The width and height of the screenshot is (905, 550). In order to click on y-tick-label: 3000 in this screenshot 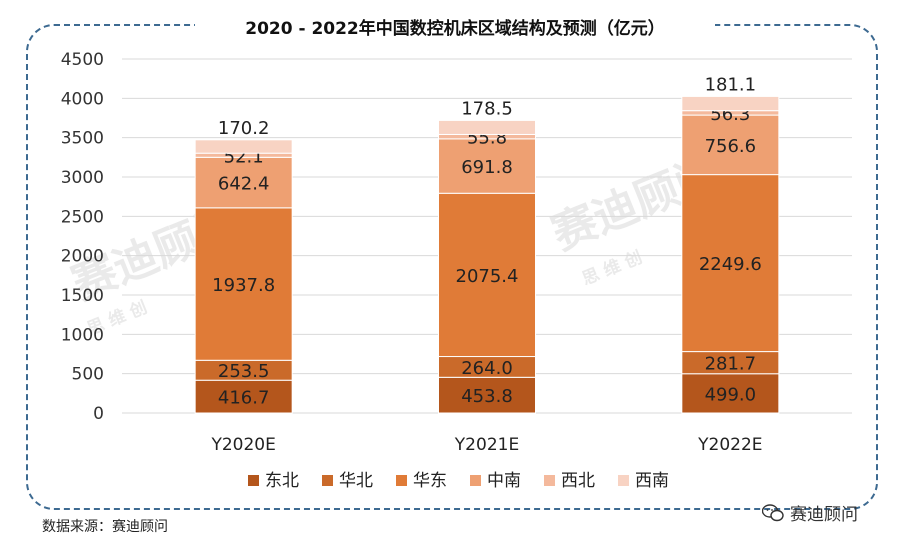, I will do `click(82, 178)`.